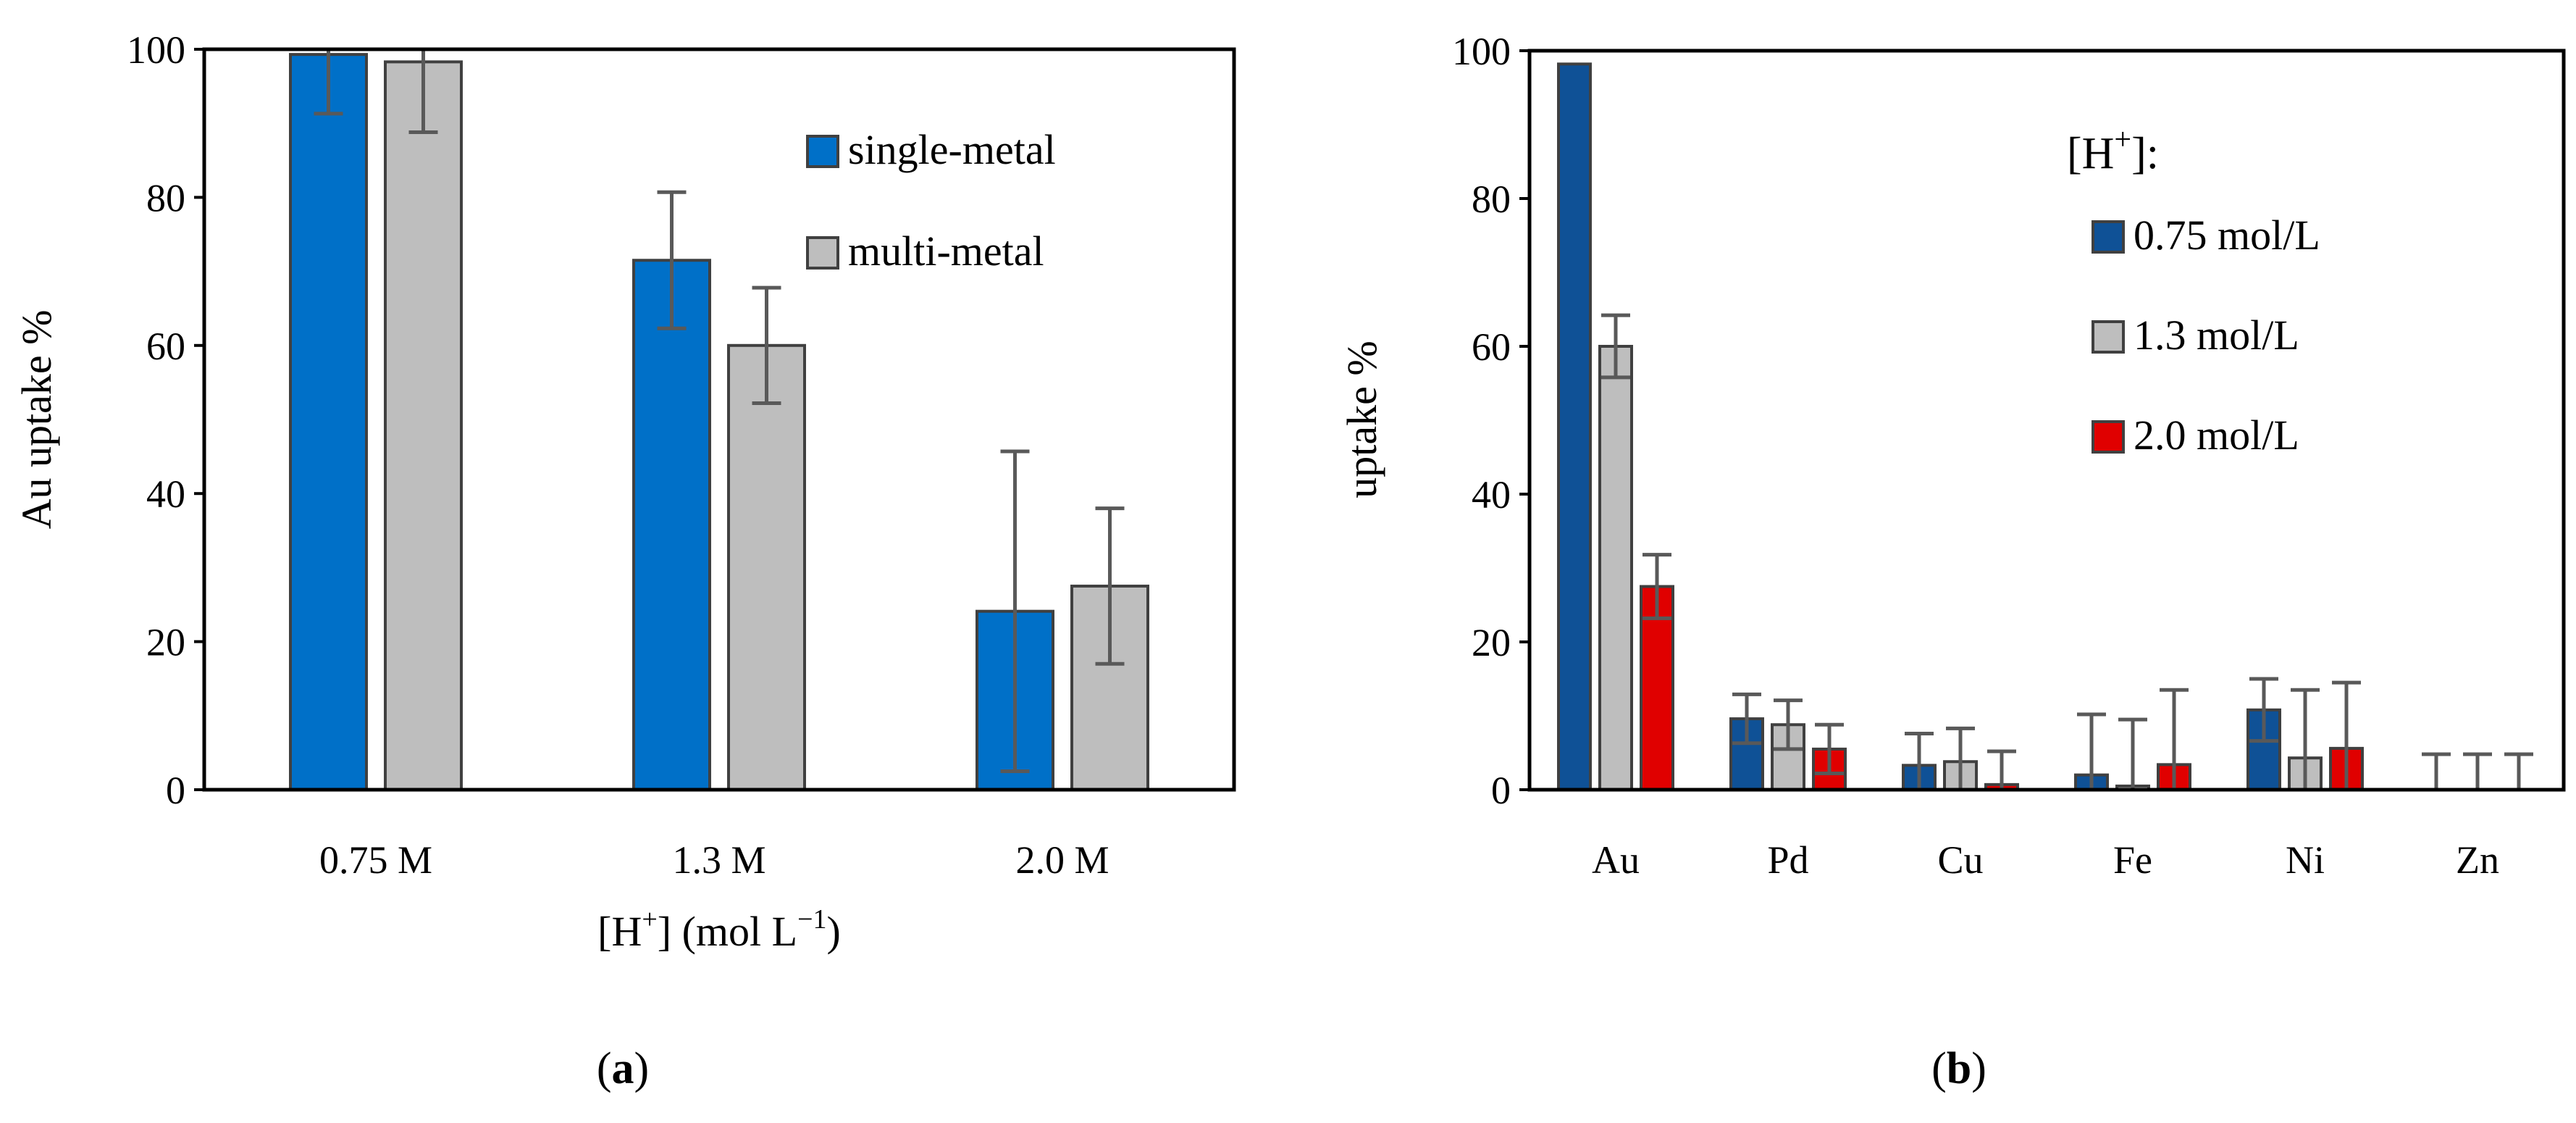 Image resolution: width=2576 pixels, height=1123 pixels. What do you see at coordinates (165, 642) in the screenshot?
I see `a-y-tick-label: 20` at bounding box center [165, 642].